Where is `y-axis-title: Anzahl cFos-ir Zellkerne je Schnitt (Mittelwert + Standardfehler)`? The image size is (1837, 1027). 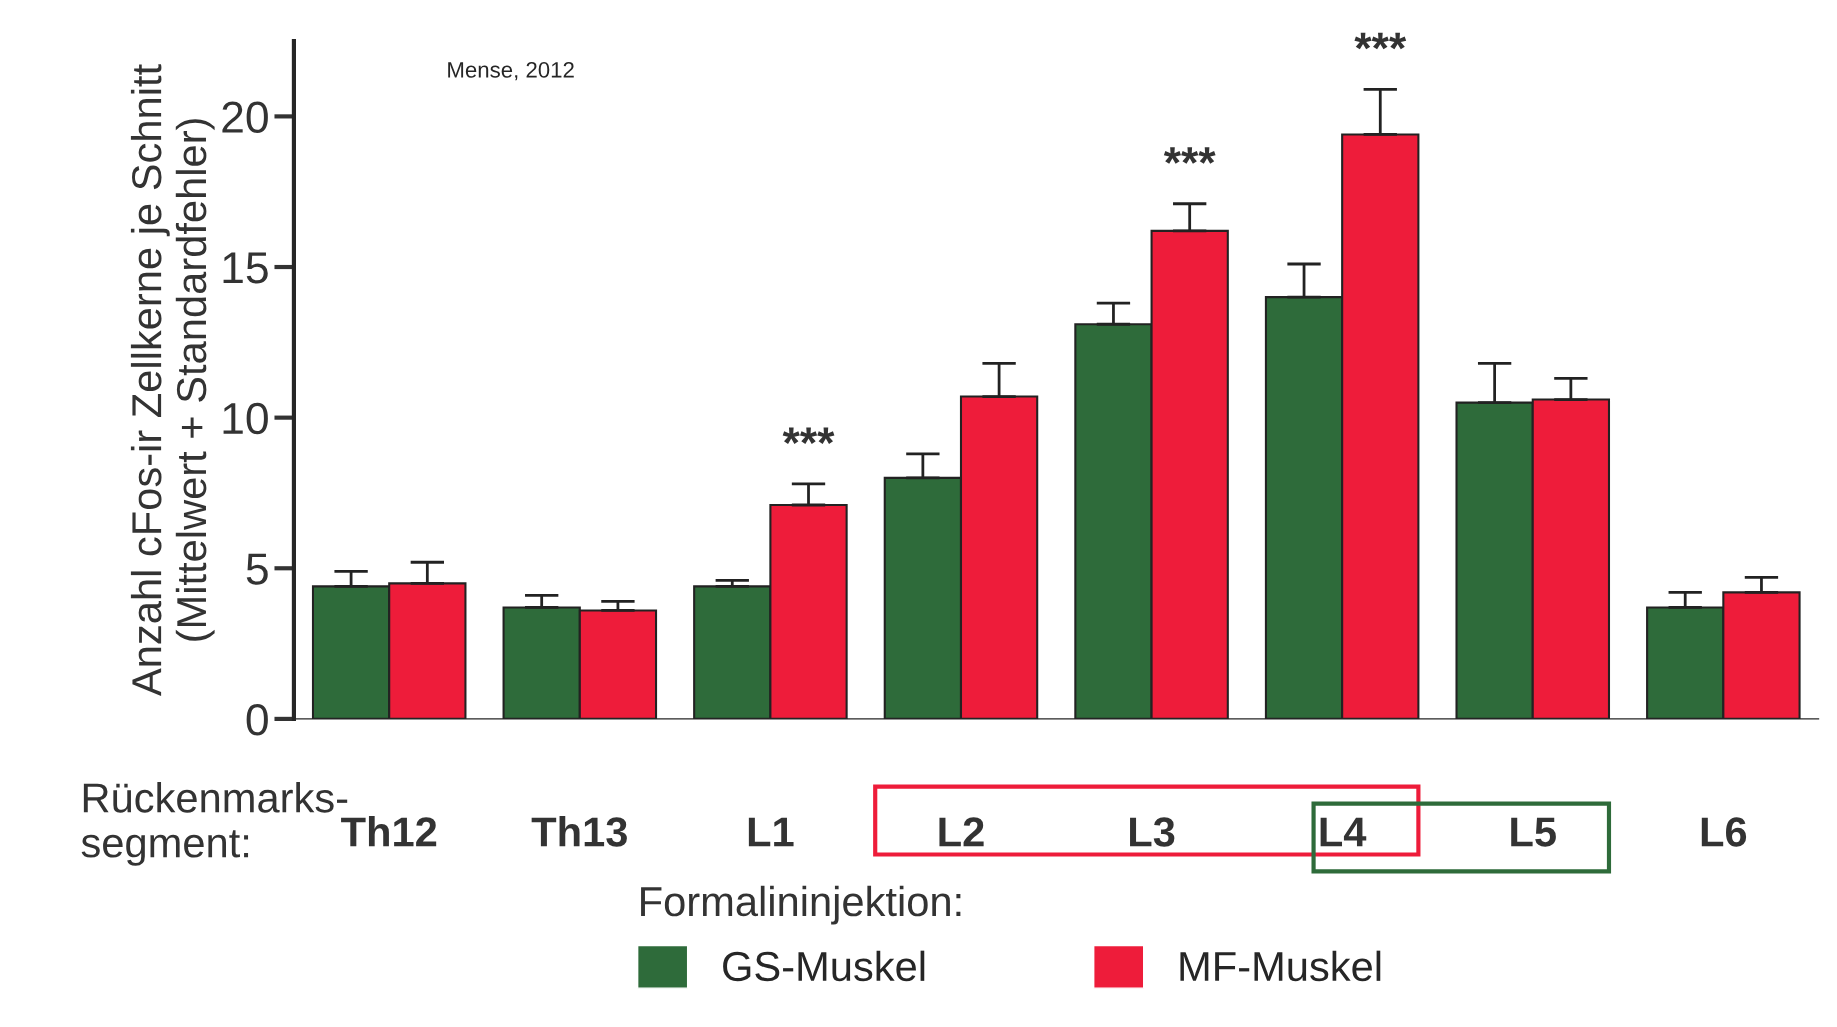 y-axis-title: Anzahl cFos-ir Zellkerne je Schnitt (Mittelwert + Standardfehler) is located at coordinates (172, 380).